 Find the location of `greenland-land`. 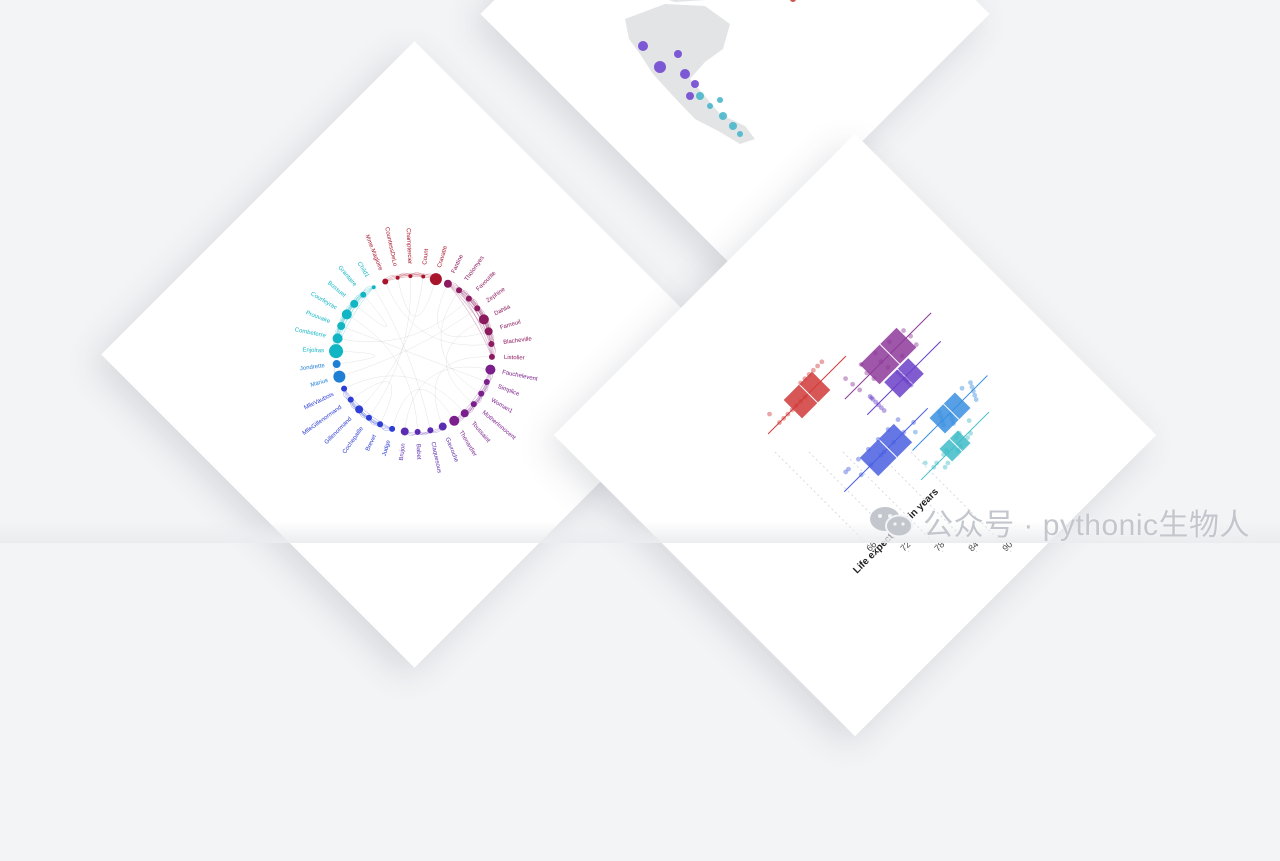

greenland-land is located at coordinates (686, 1).